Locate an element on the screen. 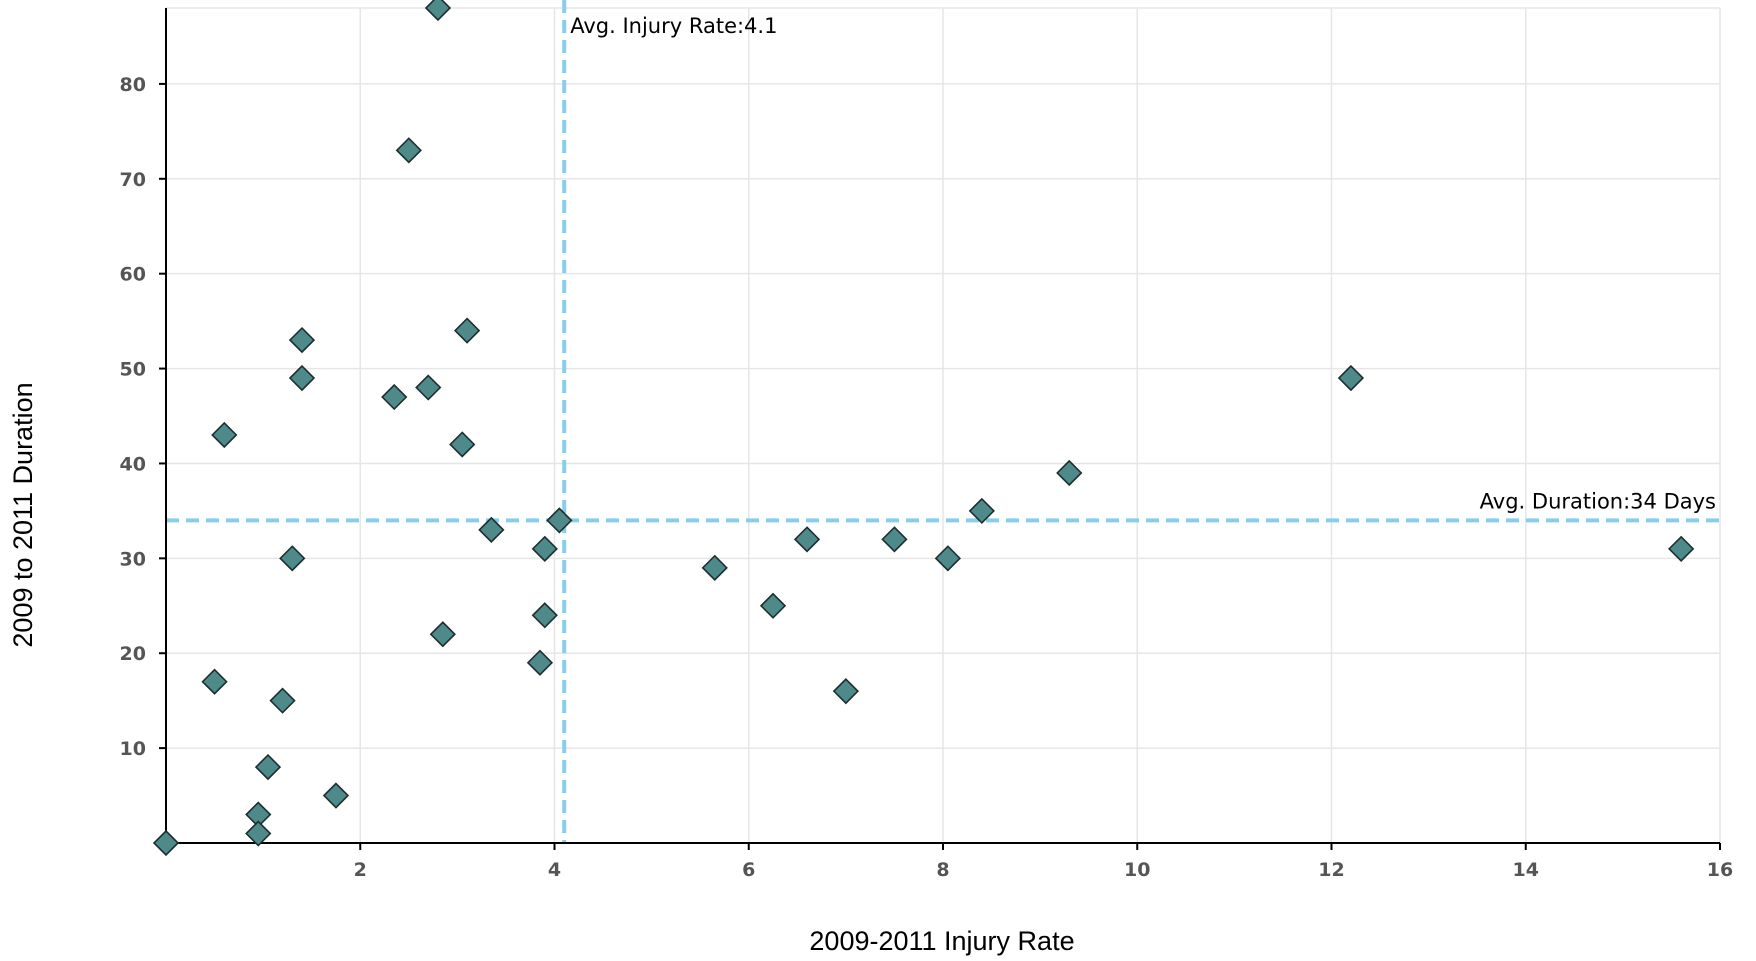 This screenshot has height=961, width=1756. y-tick-label: 50 is located at coordinates (133, 370).